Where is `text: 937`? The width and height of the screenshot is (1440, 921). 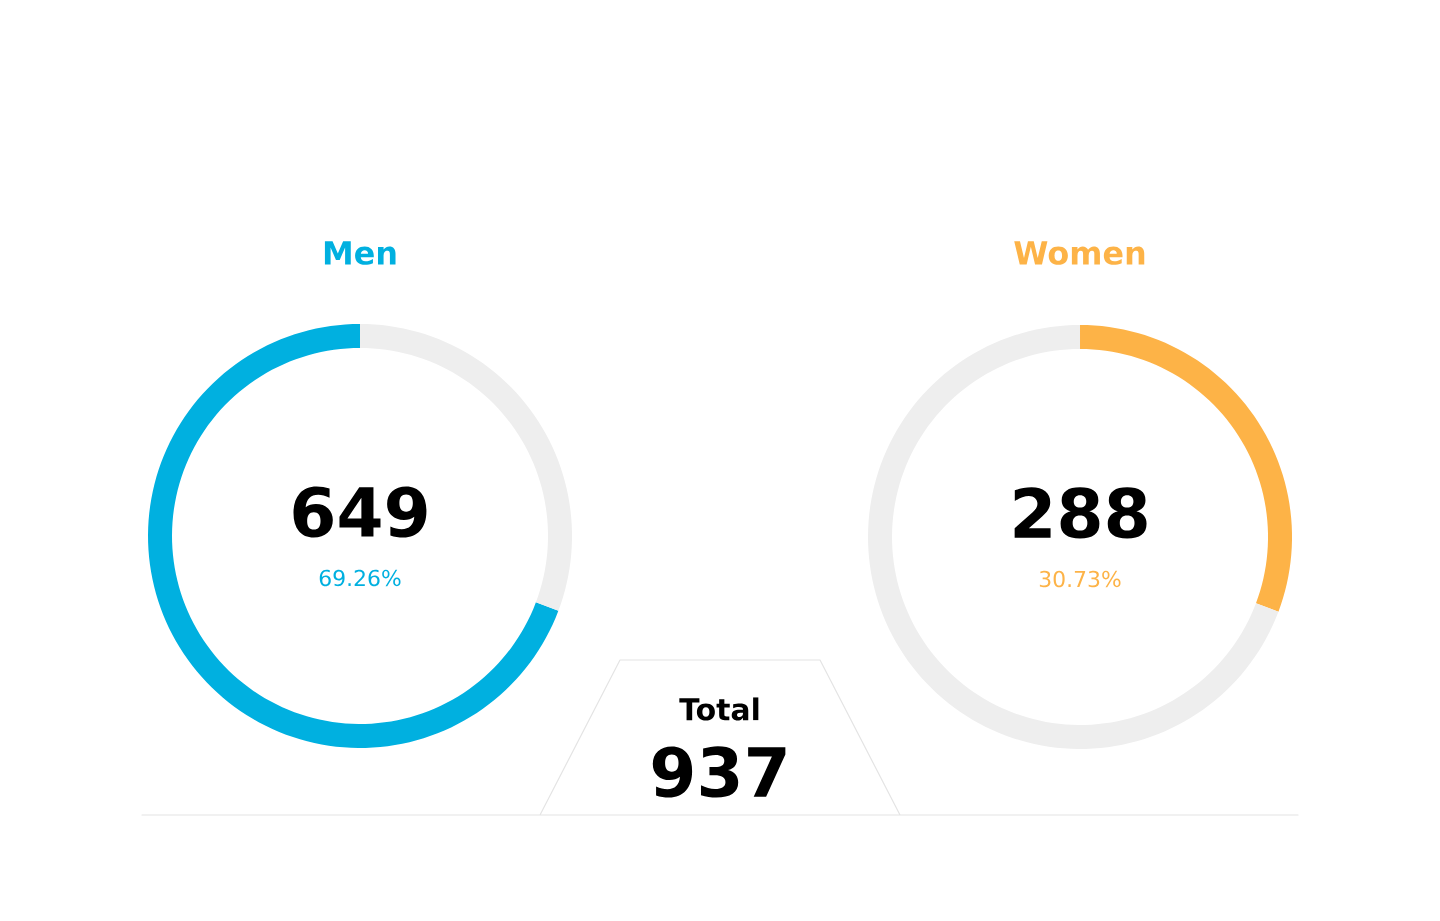
text: 937 is located at coordinates (719, 772).